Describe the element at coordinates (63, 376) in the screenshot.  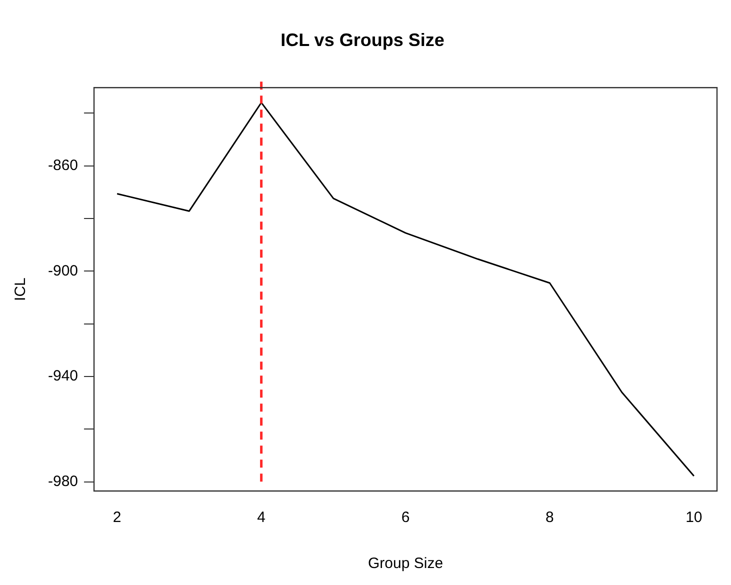
I see `y-tick-label: -940` at that location.